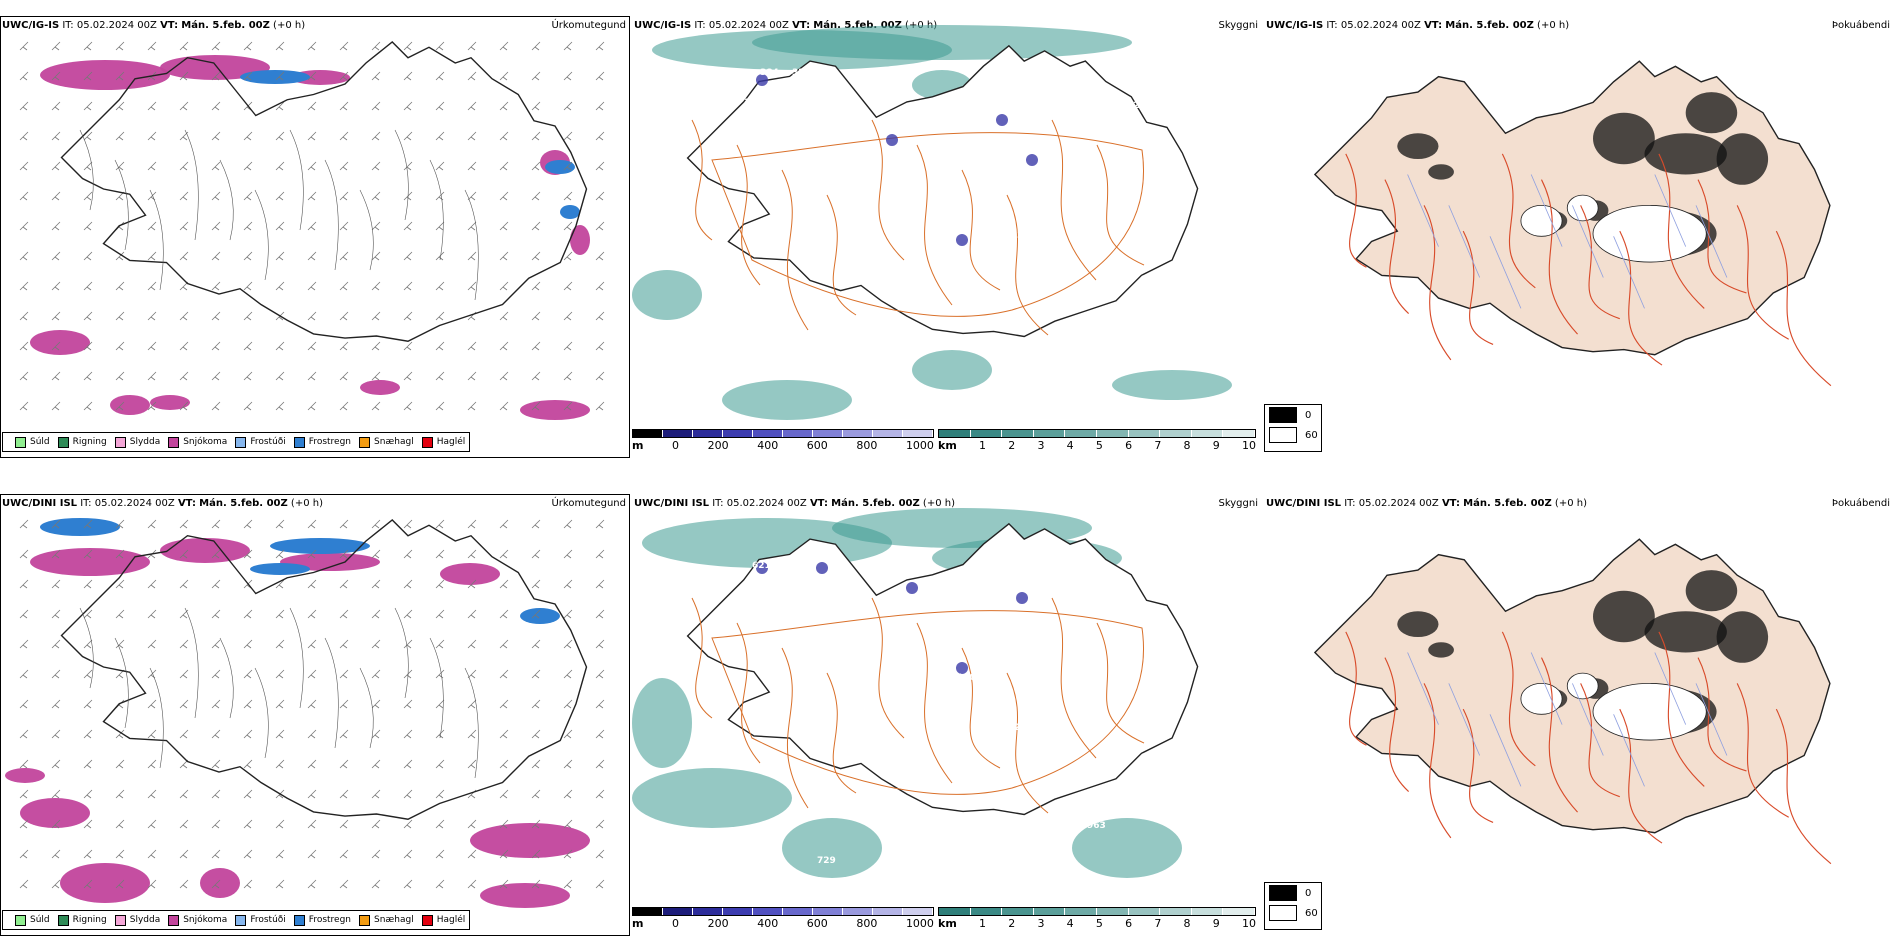 Image resolution: width=1900 pixels, height=950 pixels. Describe the element at coordinates (982, 445) in the screenshot. I see `colorbar-tick: 1` at that location.